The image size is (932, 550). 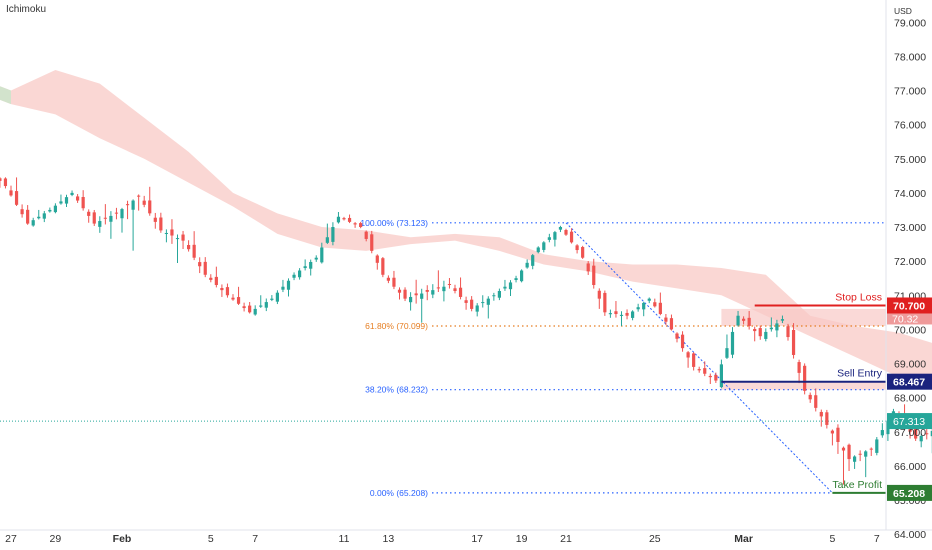 I want to click on y-tick-label: 76.000, so click(x=910, y=126).